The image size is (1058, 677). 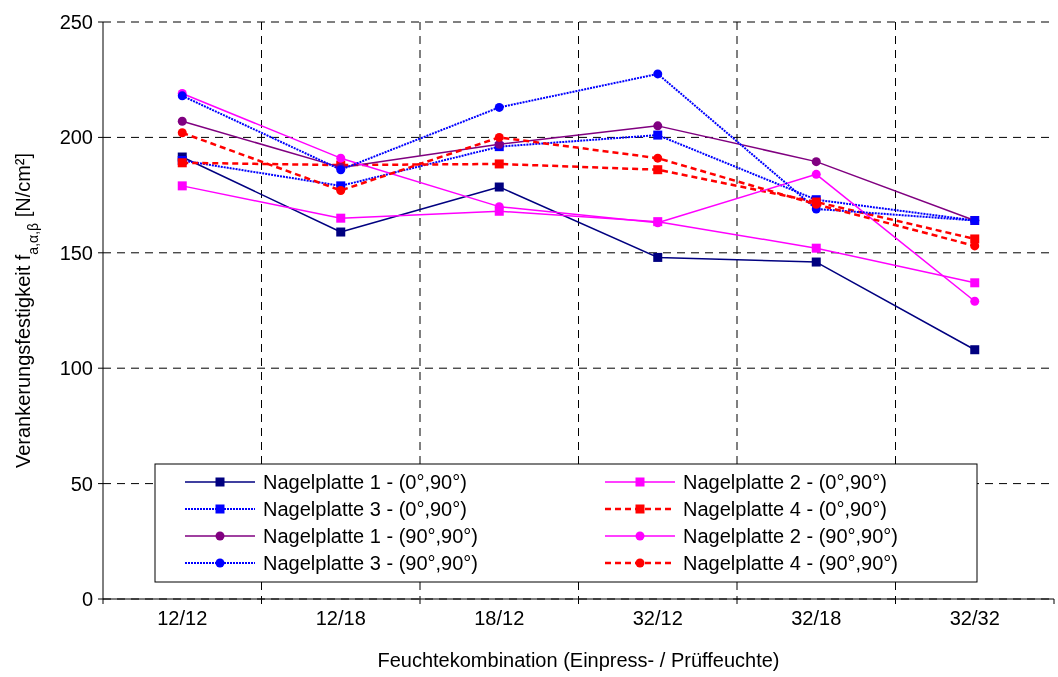 What do you see at coordinates (499, 618) in the screenshot?
I see `x-tick-label: 18/12` at bounding box center [499, 618].